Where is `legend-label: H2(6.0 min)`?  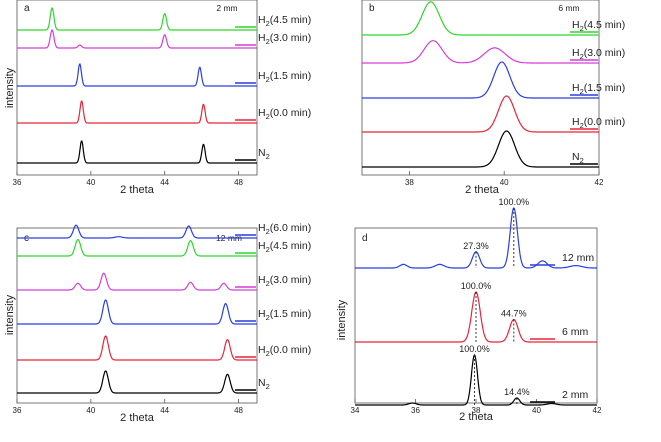
legend-label: H2(6.0 min) is located at coordinates (284, 229).